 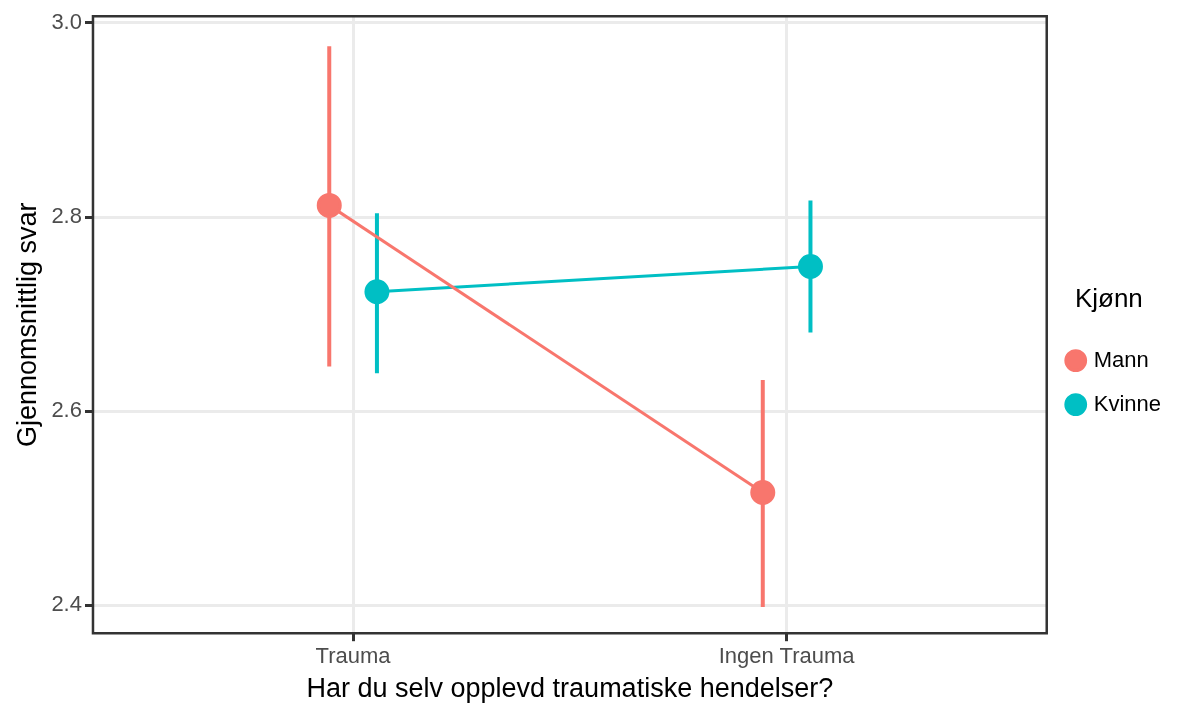 What do you see at coordinates (66, 22) in the screenshot?
I see `y-tick-label: 3.0` at bounding box center [66, 22].